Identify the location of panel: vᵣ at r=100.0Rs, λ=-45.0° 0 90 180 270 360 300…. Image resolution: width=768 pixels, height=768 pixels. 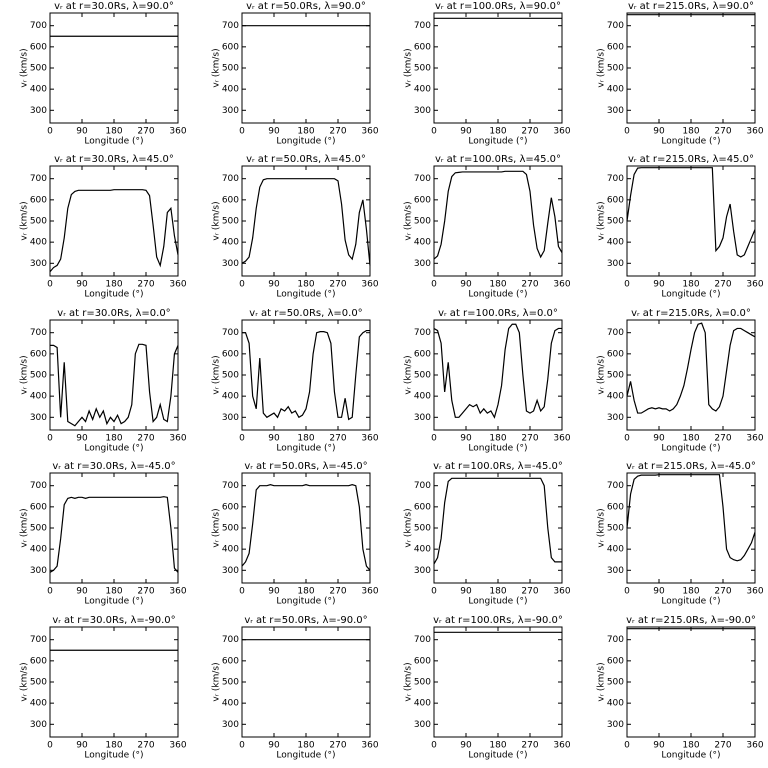
(487, 534).